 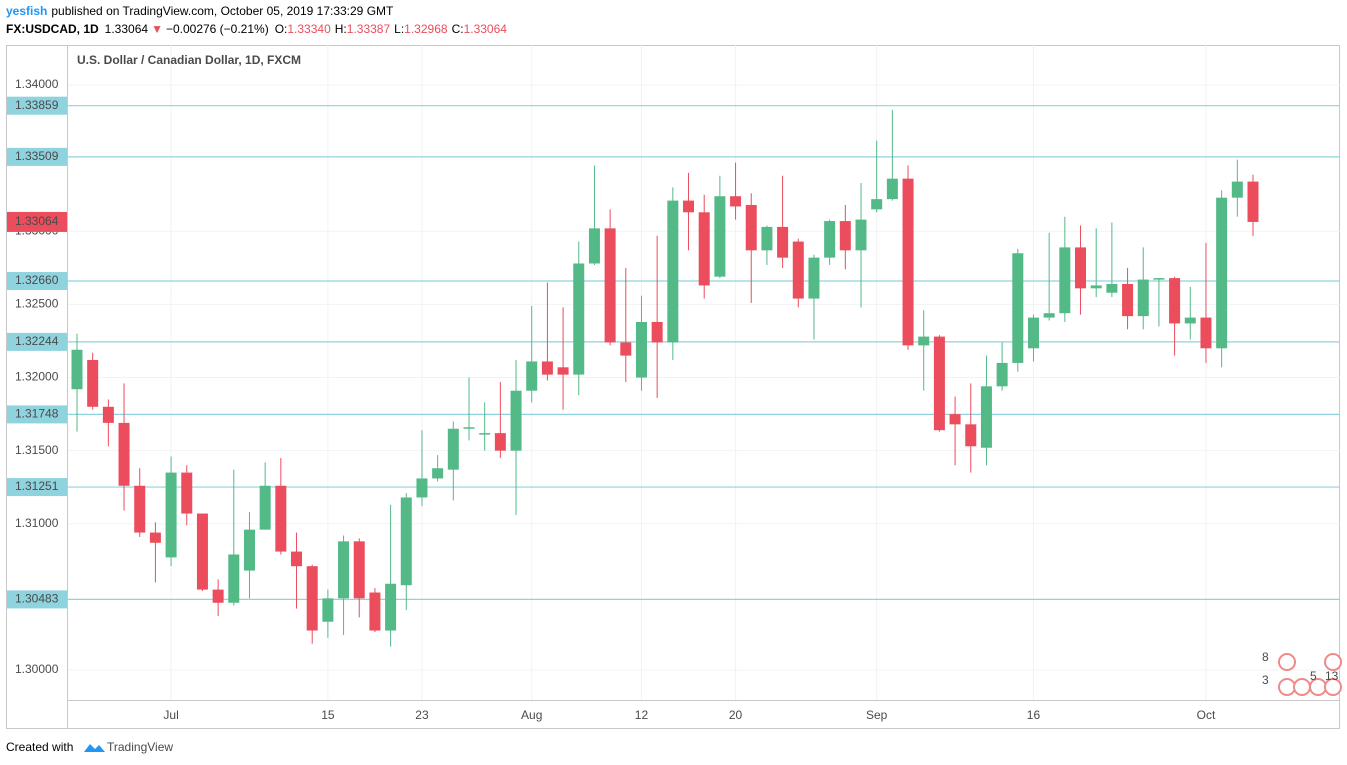 I want to click on event-count: 8, so click(x=1265, y=657).